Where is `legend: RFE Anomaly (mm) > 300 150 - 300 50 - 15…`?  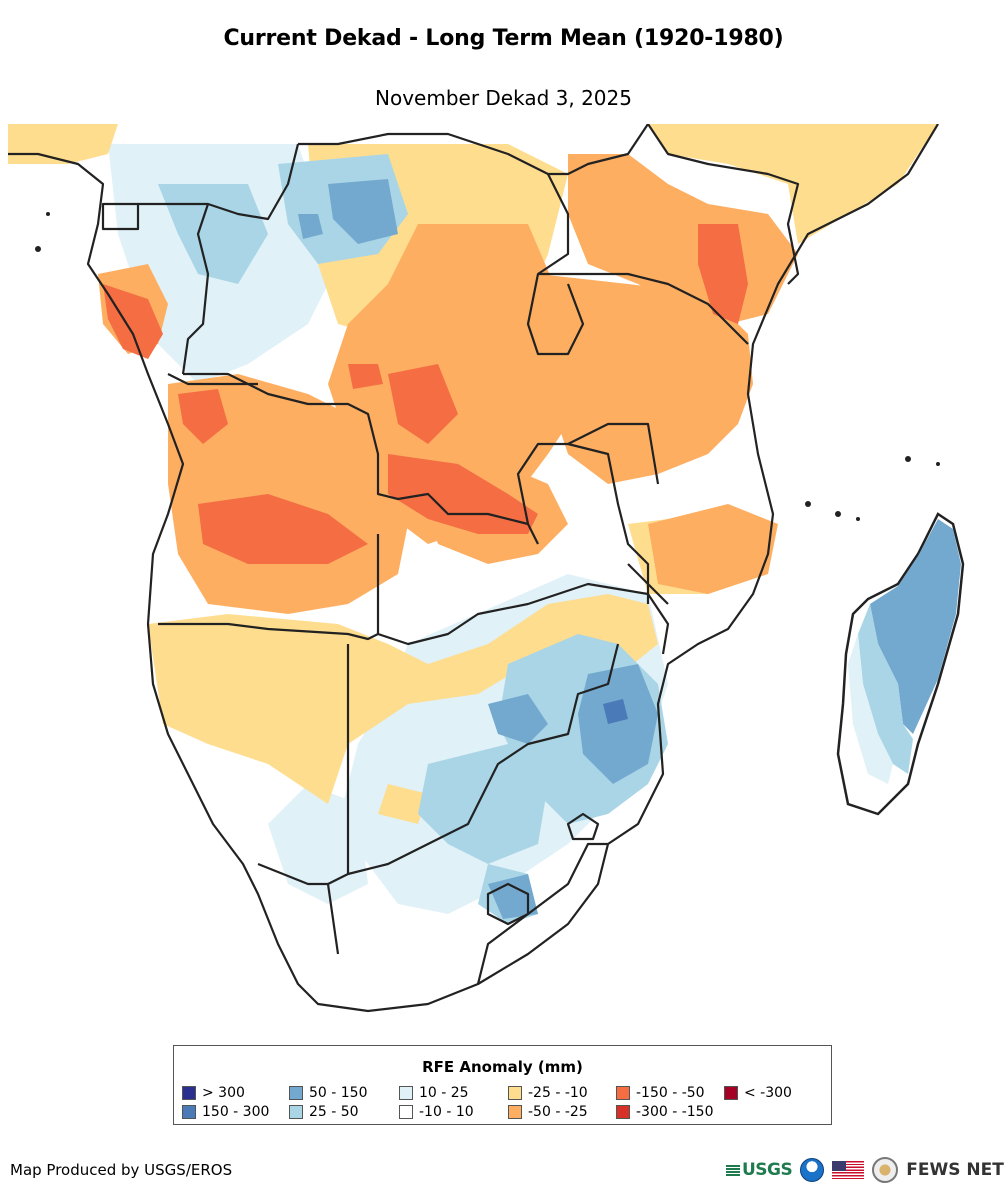
legend: RFE Anomaly (mm) > 300 150 - 300 50 - 15… is located at coordinates (502, 1085).